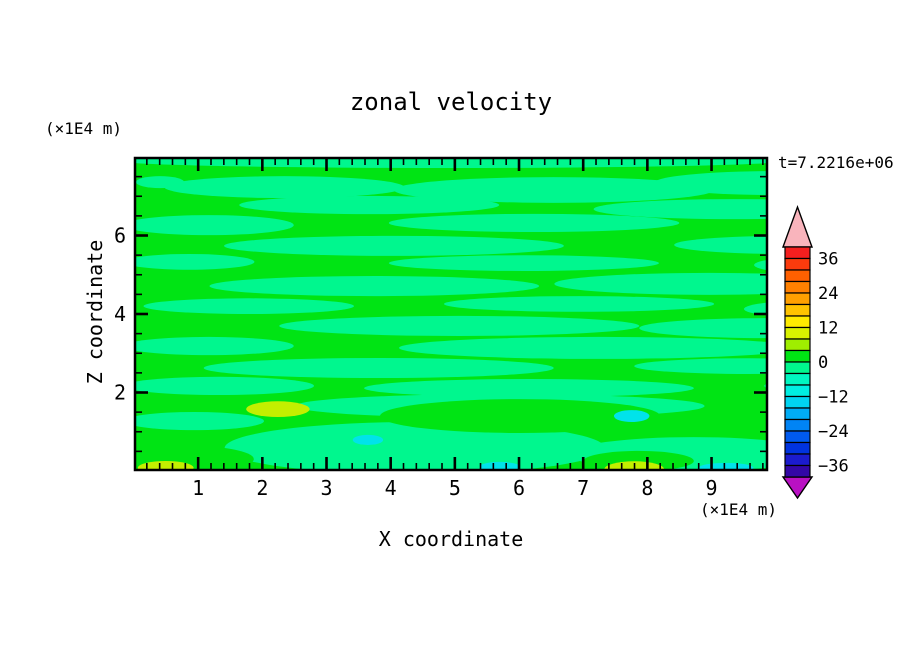 The width and height of the screenshot is (904, 654). I want to click on colorbar-over-arrow, so click(797, 226).